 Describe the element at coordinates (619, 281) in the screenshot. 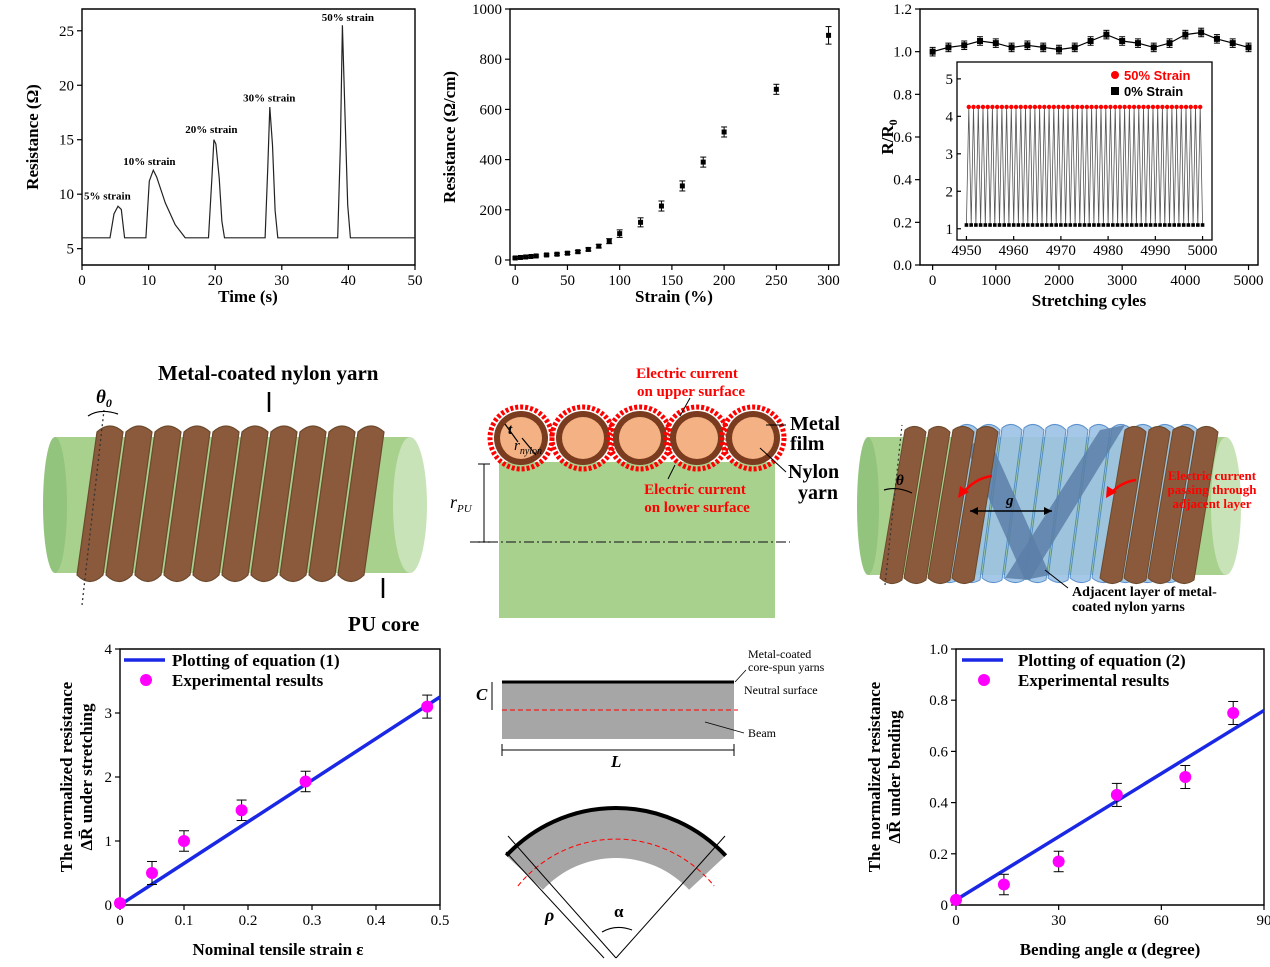

I see `x-tick-label: 100` at that location.